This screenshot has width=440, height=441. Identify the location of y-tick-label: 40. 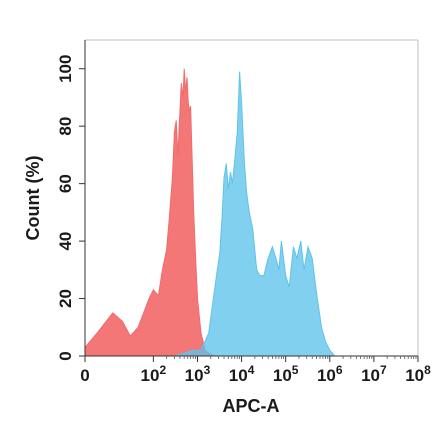
(65, 241).